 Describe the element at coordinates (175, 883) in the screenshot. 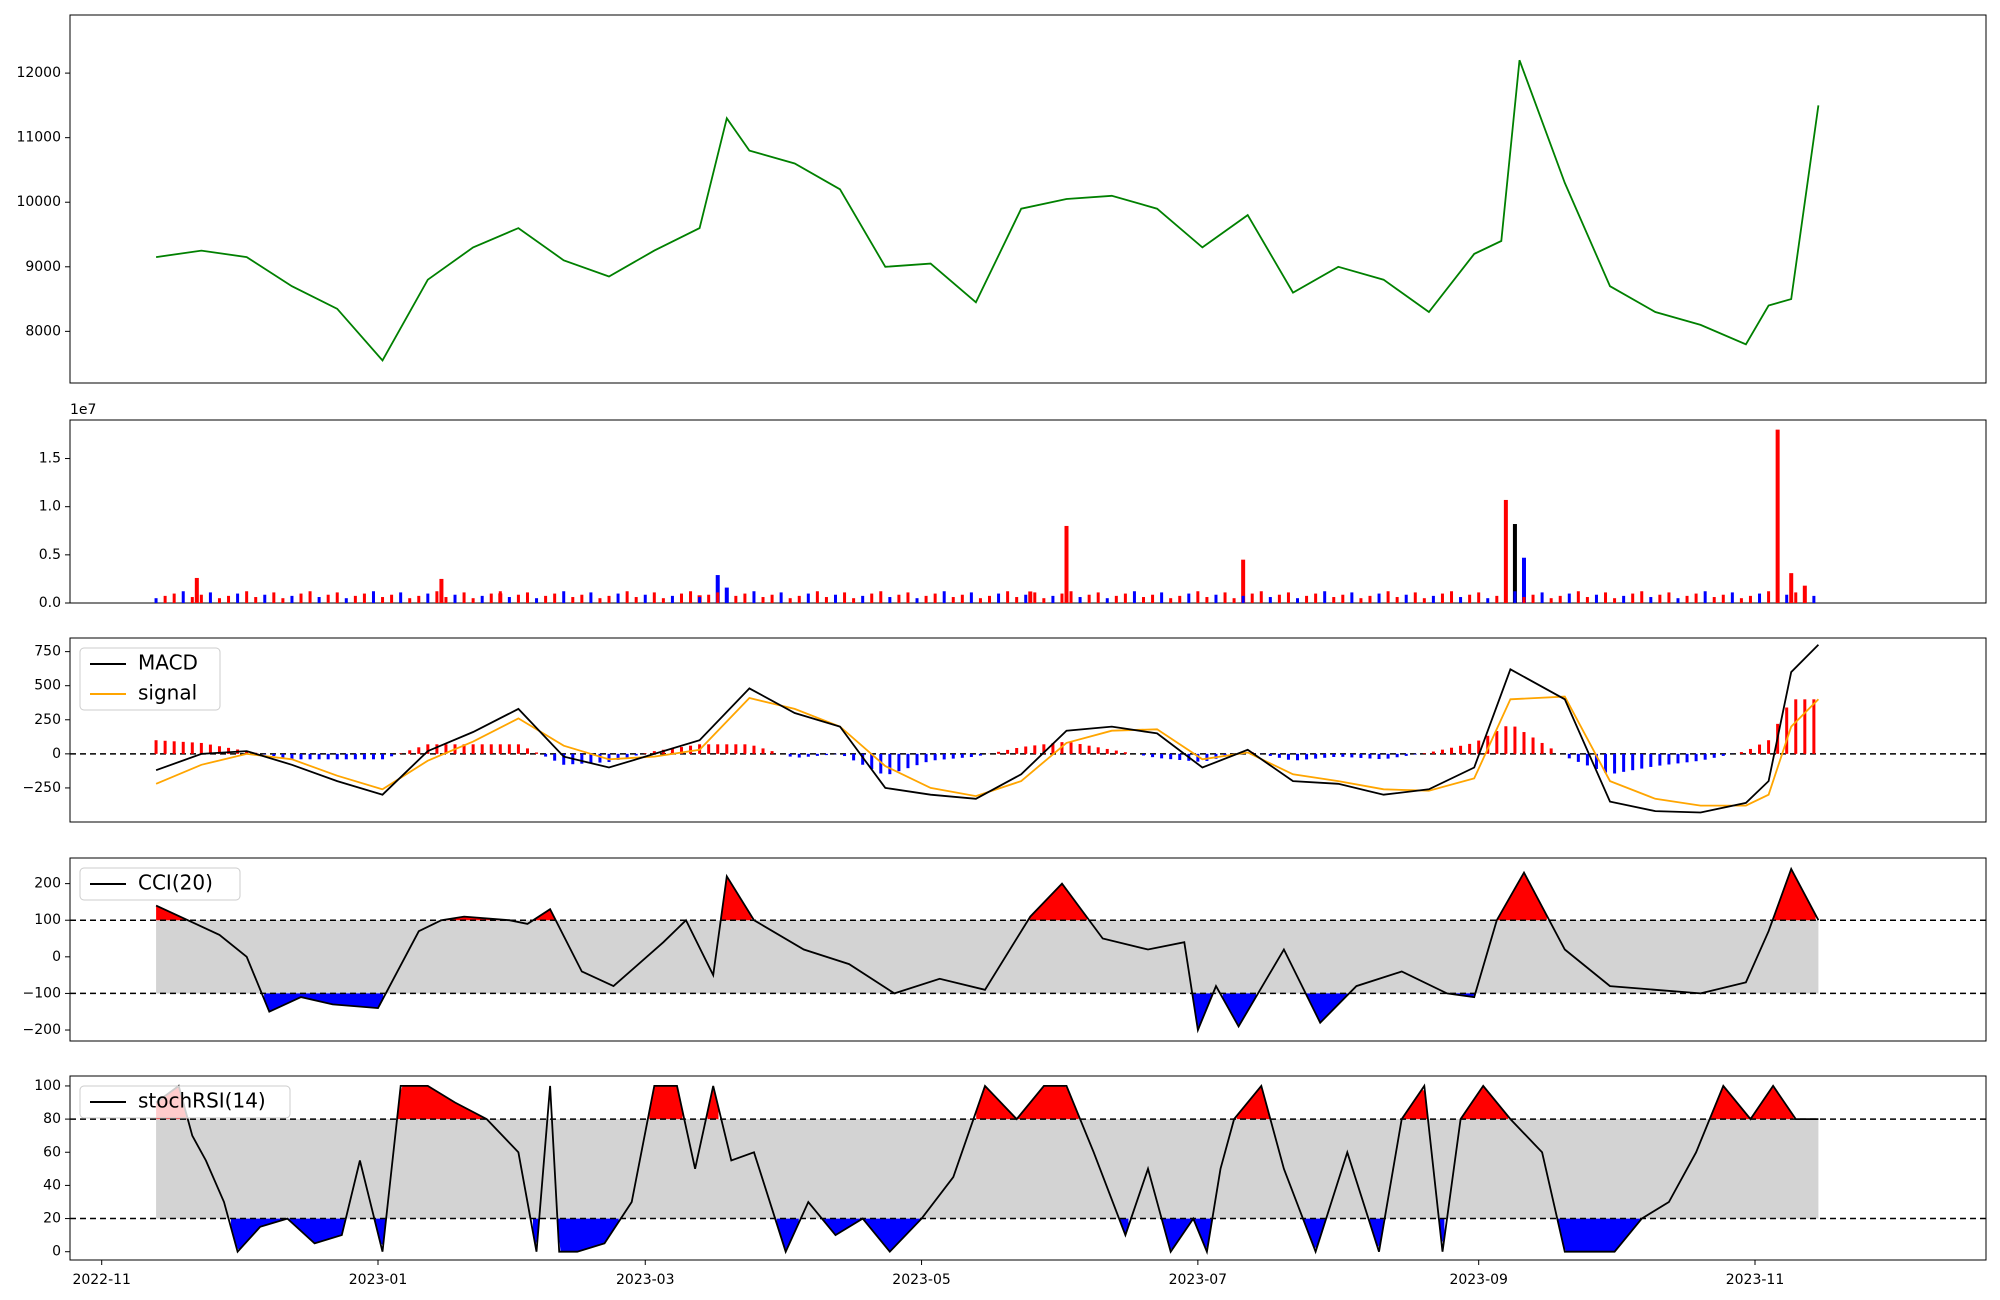

I see `legend-label: CCI(20)` at that location.